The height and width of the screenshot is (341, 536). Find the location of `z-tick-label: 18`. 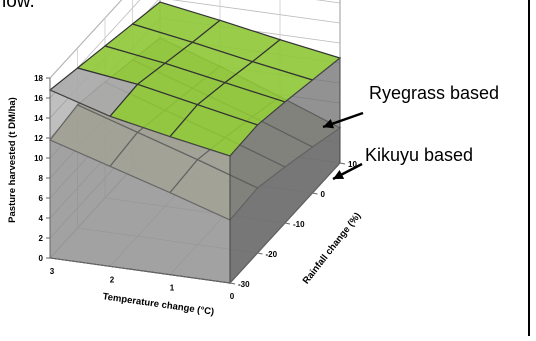

z-tick-label: 18 is located at coordinates (38, 78).